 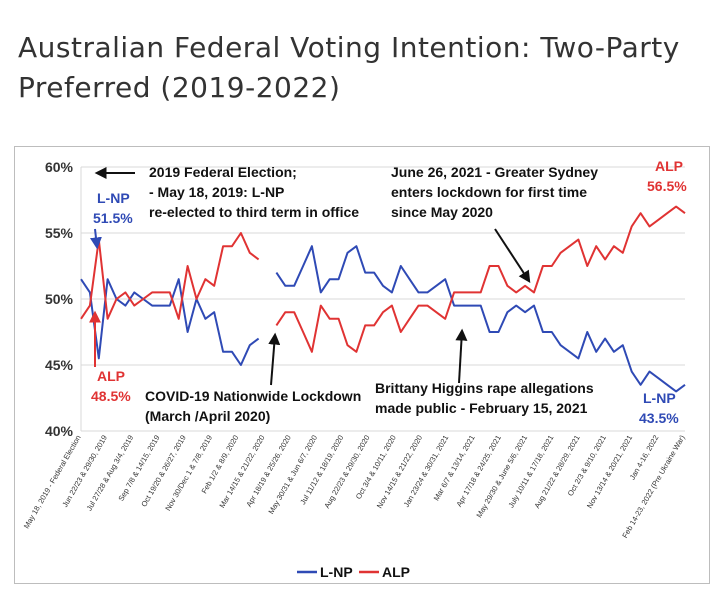 I want to click on end-alp-name: ALP, so click(x=669, y=166).